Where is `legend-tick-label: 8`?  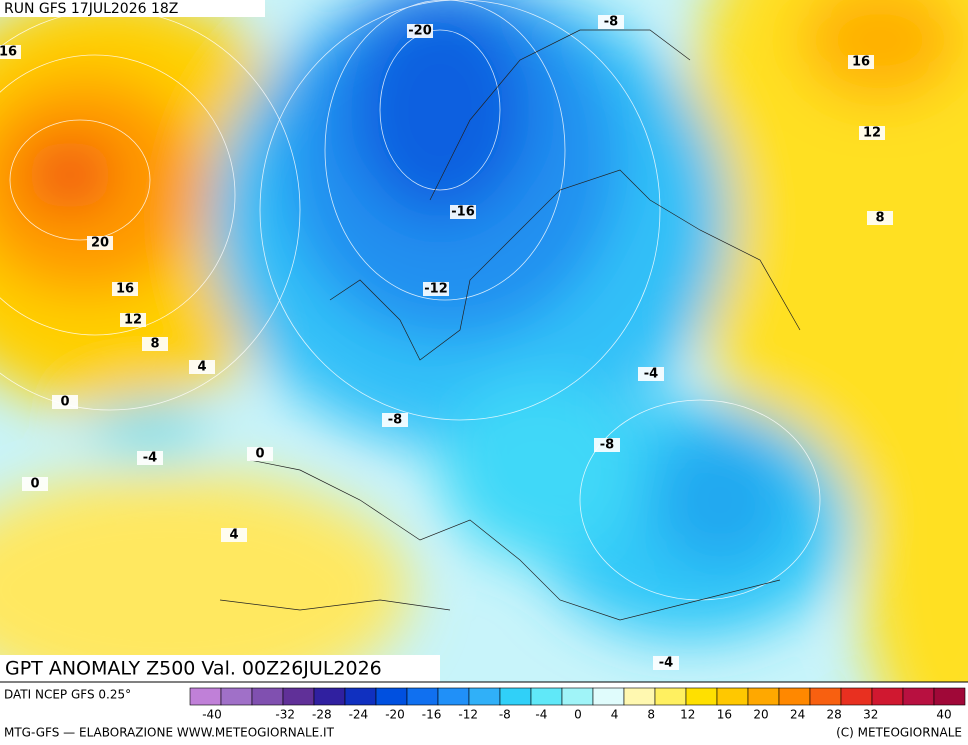
legend-tick-label: 8 is located at coordinates (651, 715).